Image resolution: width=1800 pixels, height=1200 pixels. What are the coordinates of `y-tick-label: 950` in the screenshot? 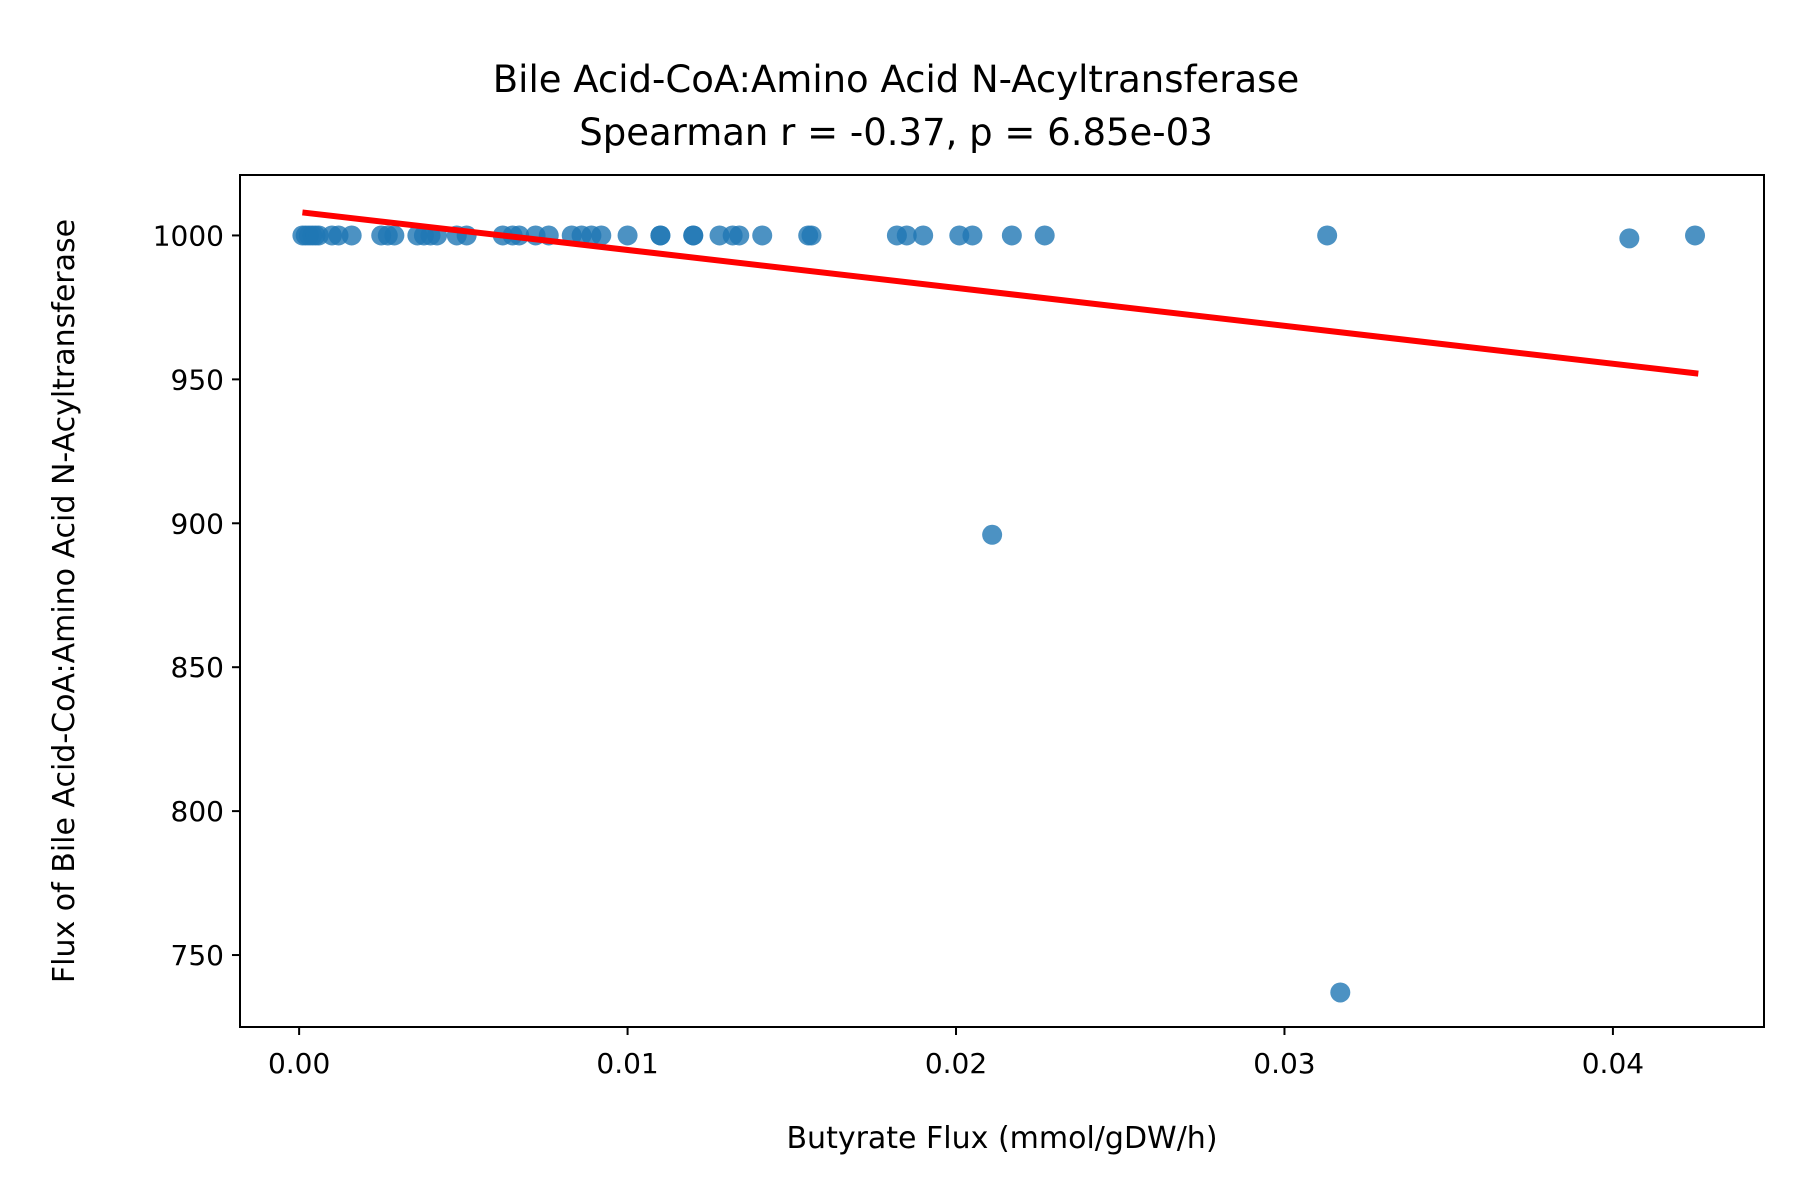 It's located at (197, 379).